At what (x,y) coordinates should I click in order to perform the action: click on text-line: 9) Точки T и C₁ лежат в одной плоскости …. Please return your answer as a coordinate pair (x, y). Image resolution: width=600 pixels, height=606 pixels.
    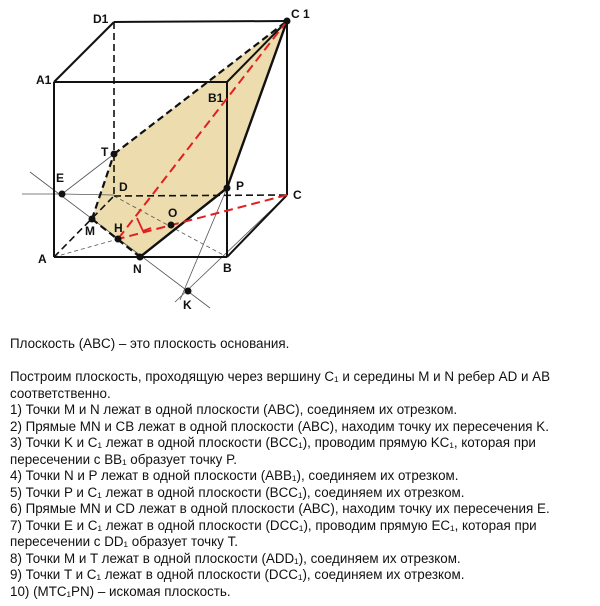
    Looking at the image, I should click on (237, 574).